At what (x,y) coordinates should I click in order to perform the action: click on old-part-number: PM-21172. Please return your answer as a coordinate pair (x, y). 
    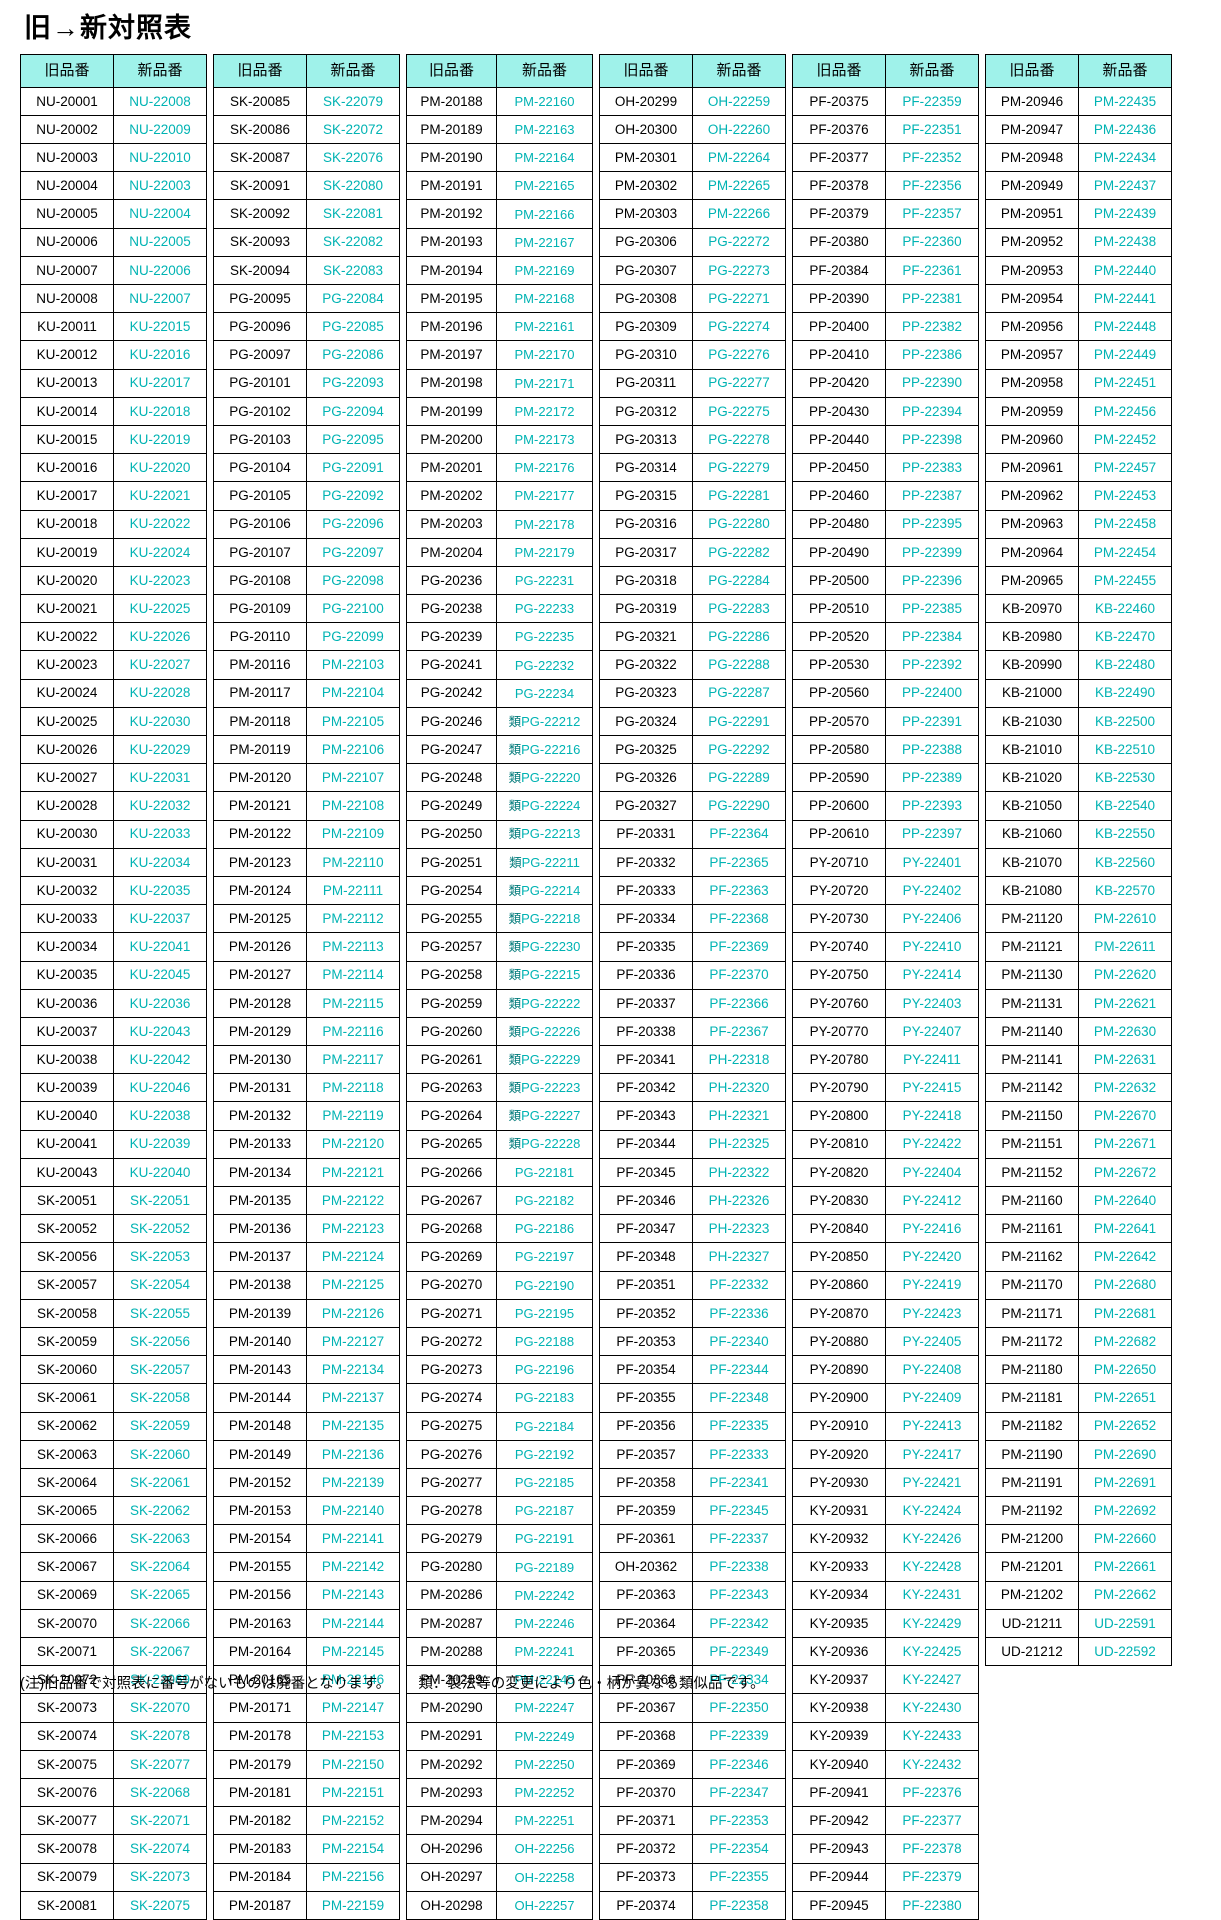
    Looking at the image, I should click on (1032, 1341).